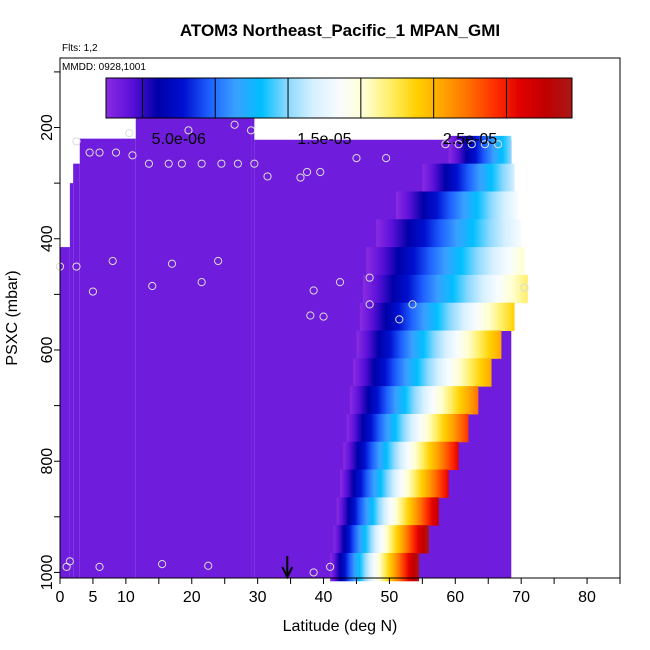  I want to click on colorbar-ramp, so click(339, 98).